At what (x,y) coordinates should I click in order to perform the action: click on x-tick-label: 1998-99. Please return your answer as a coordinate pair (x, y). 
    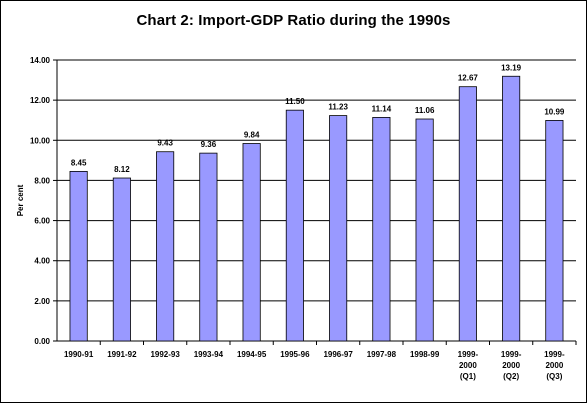
    Looking at the image, I should click on (425, 354).